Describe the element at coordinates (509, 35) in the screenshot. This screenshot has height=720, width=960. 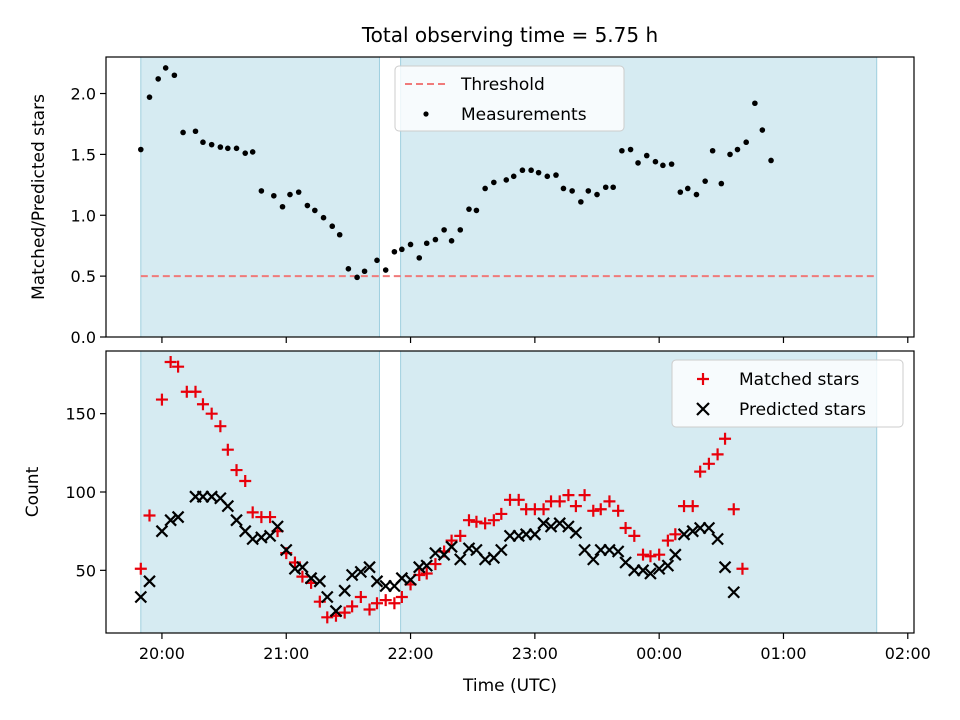
I see `figure-title: Total observing time = 5.75 h` at that location.